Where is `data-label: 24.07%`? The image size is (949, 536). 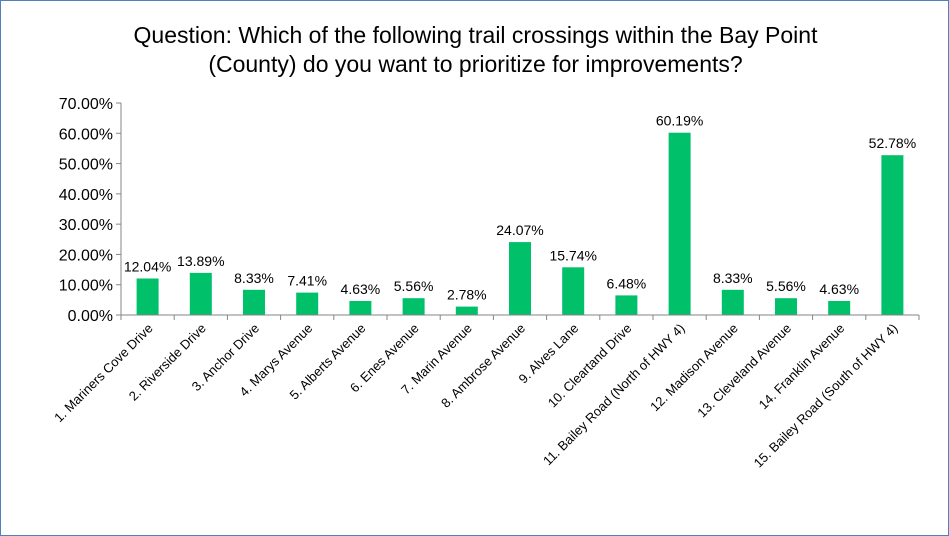
data-label: 24.07% is located at coordinates (519, 230).